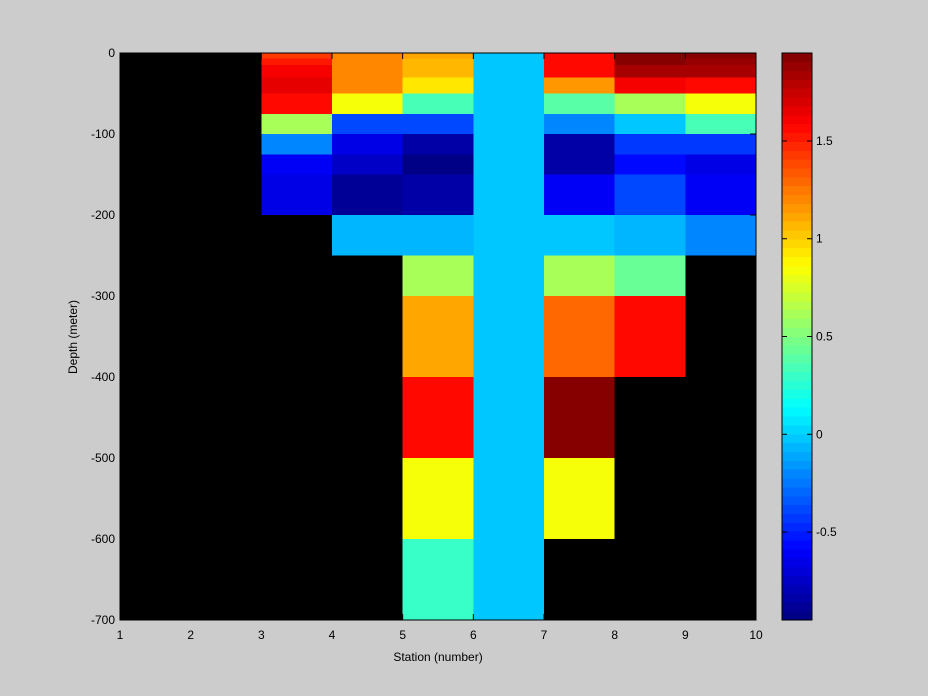 The height and width of the screenshot is (696, 928). I want to click on colorbar-tick-label: -0.5, so click(826, 532).